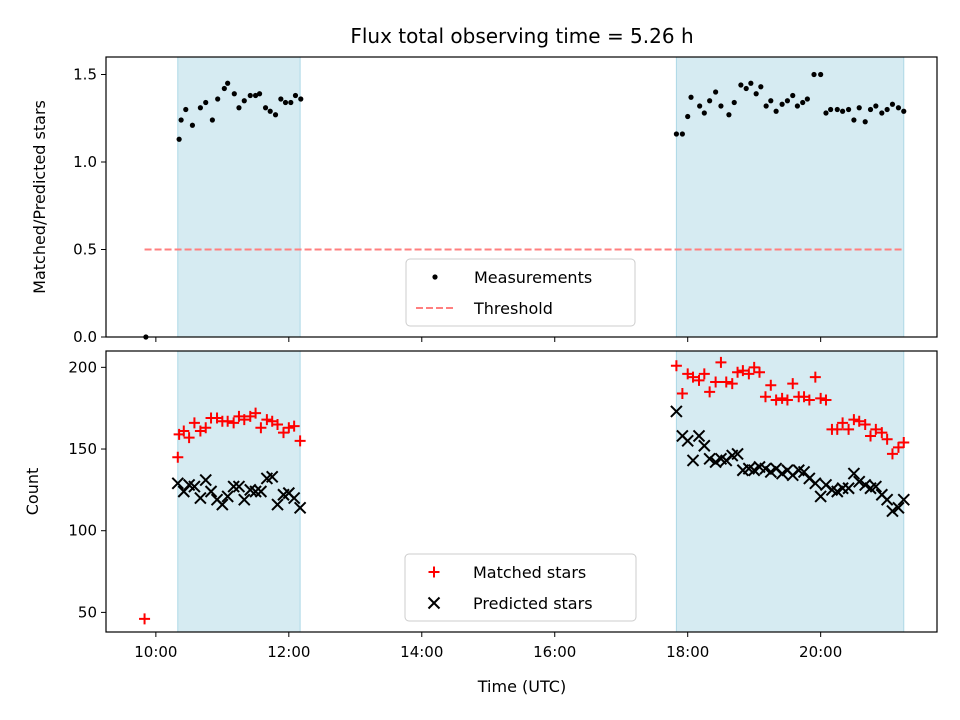 This screenshot has height=720, width=960. Describe the element at coordinates (39, 197) in the screenshot. I see `y-axis-label: Matched/Predicted stars` at that location.